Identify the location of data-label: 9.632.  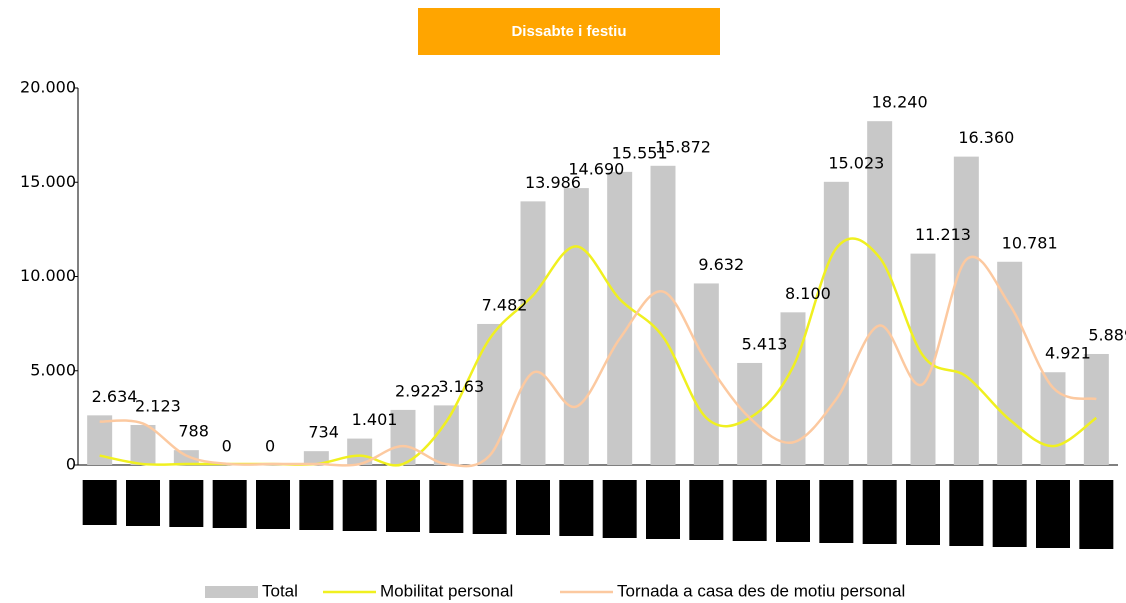
(721, 264).